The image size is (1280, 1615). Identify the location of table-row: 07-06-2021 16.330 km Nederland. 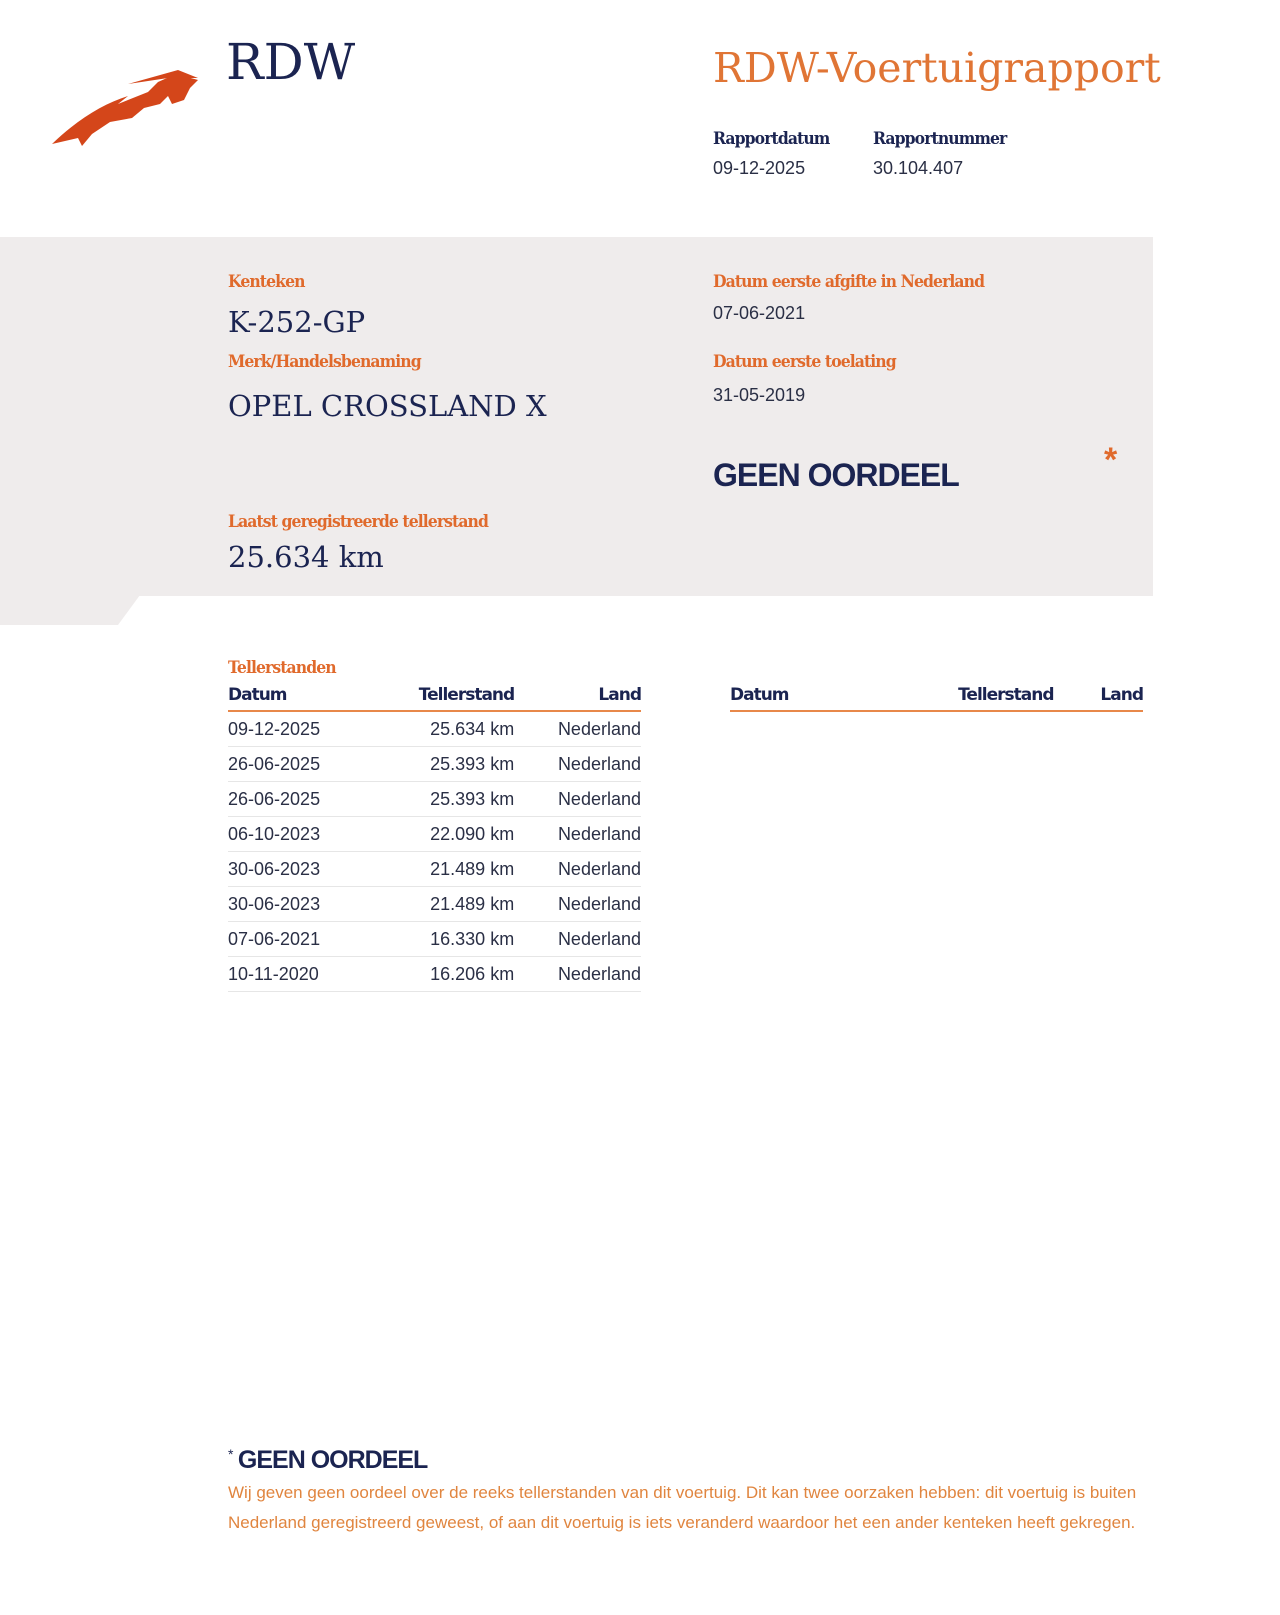
(434, 939).